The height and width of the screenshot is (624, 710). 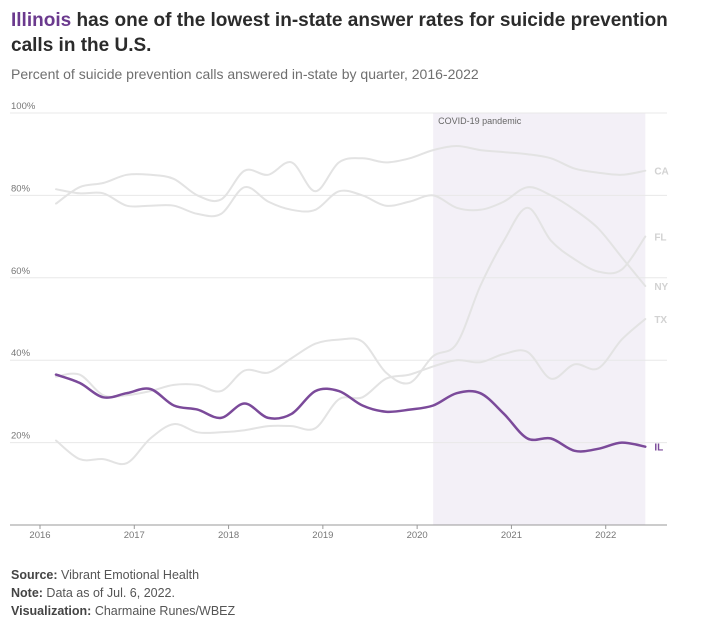 I want to click on series-label-ny: NY, so click(x=661, y=287).